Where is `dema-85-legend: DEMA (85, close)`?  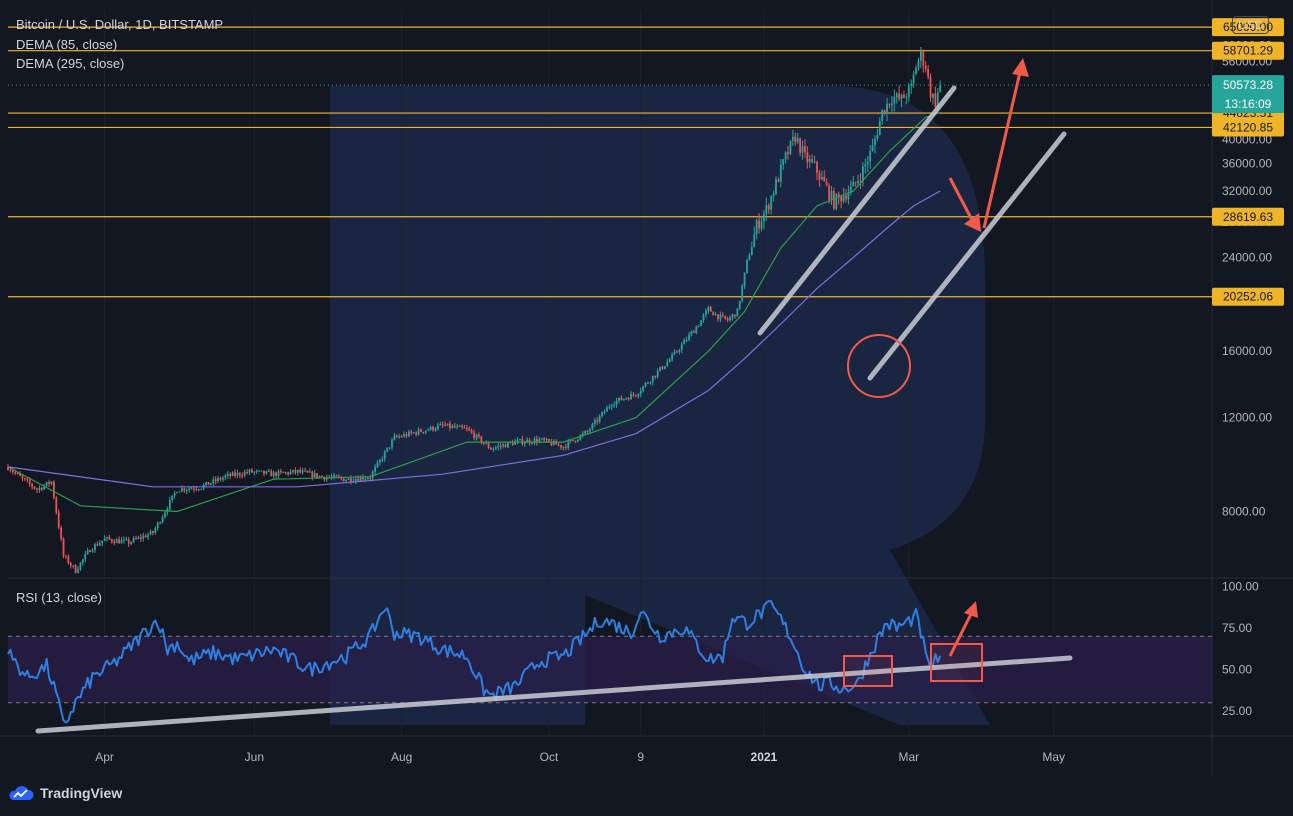 dema-85-legend: DEMA (85, close) is located at coordinates (67, 44).